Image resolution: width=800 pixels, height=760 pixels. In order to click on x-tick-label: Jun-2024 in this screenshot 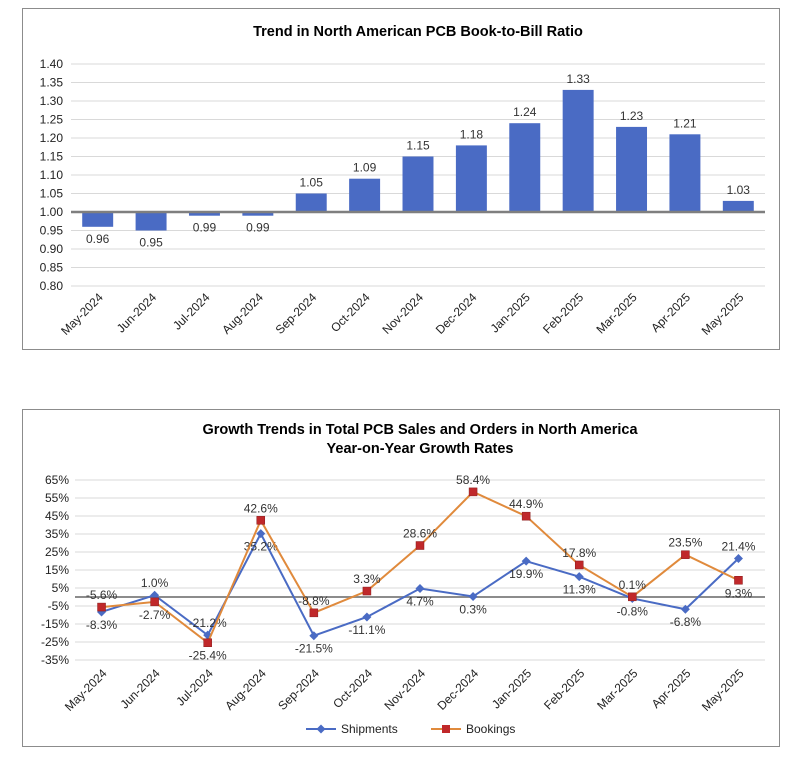, I will do `click(137, 313)`.